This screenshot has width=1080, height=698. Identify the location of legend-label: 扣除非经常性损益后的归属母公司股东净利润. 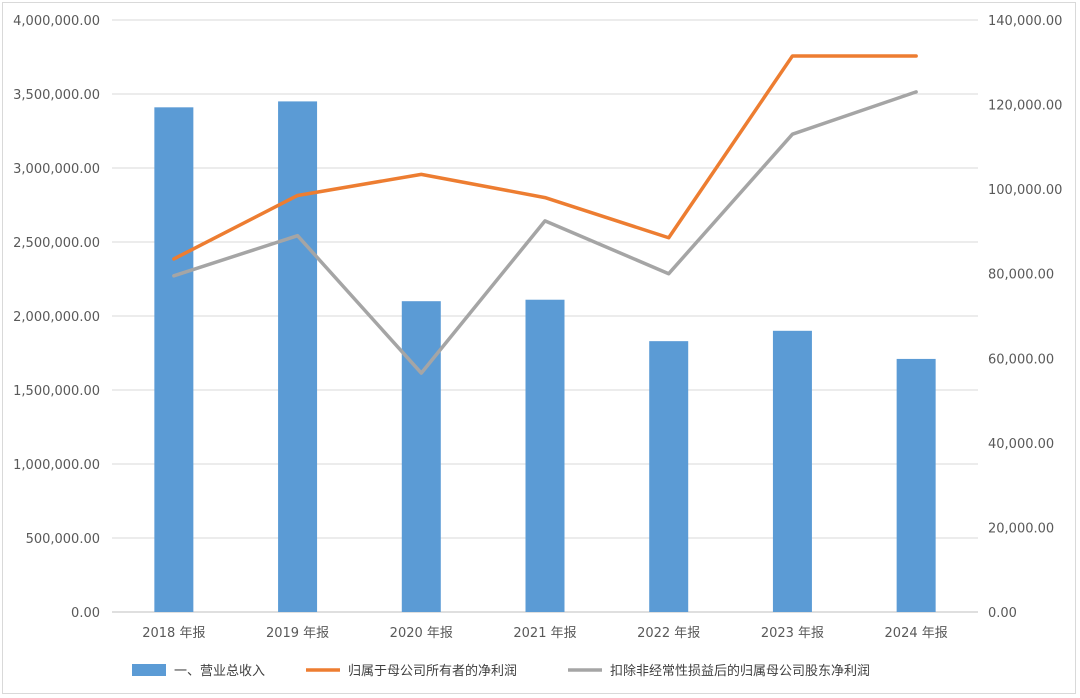
(740, 671).